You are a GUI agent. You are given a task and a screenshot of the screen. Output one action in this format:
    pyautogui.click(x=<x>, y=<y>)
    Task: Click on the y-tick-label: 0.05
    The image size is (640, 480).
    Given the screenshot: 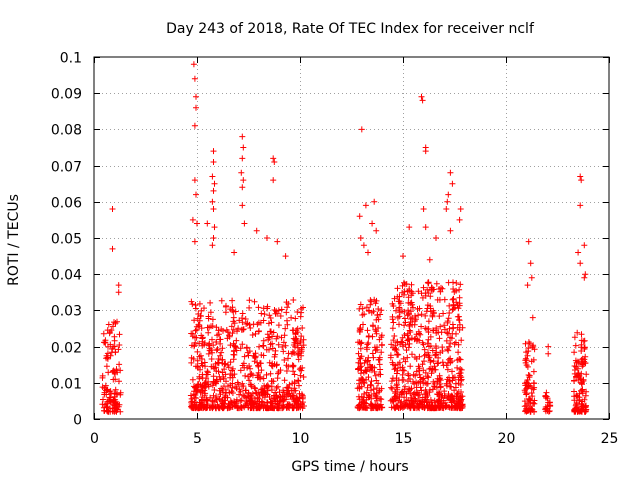 What is the action you would take?
    pyautogui.click(x=66, y=240)
    